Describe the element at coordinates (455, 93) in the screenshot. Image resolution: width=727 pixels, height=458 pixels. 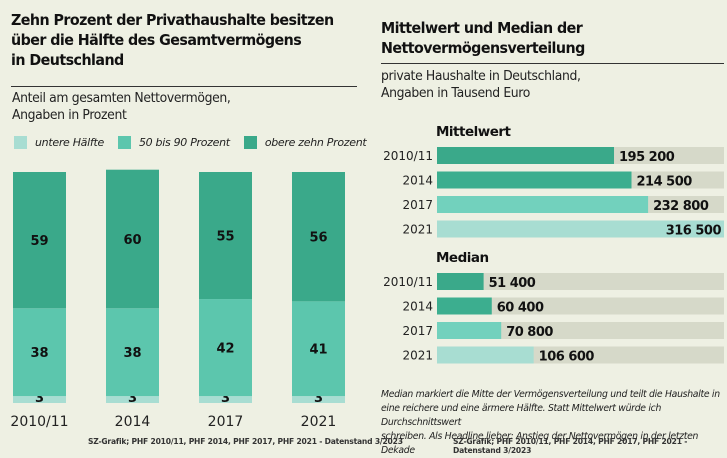
I see `right-subtitle-line: Angaben in Tausend Euro` at that location.